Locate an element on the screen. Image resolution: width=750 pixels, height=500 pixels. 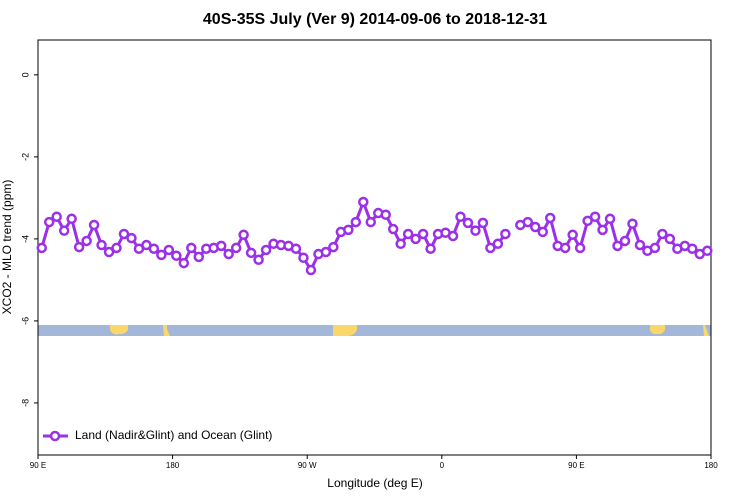
land-ocean-mask is located at coordinates (374, 330).